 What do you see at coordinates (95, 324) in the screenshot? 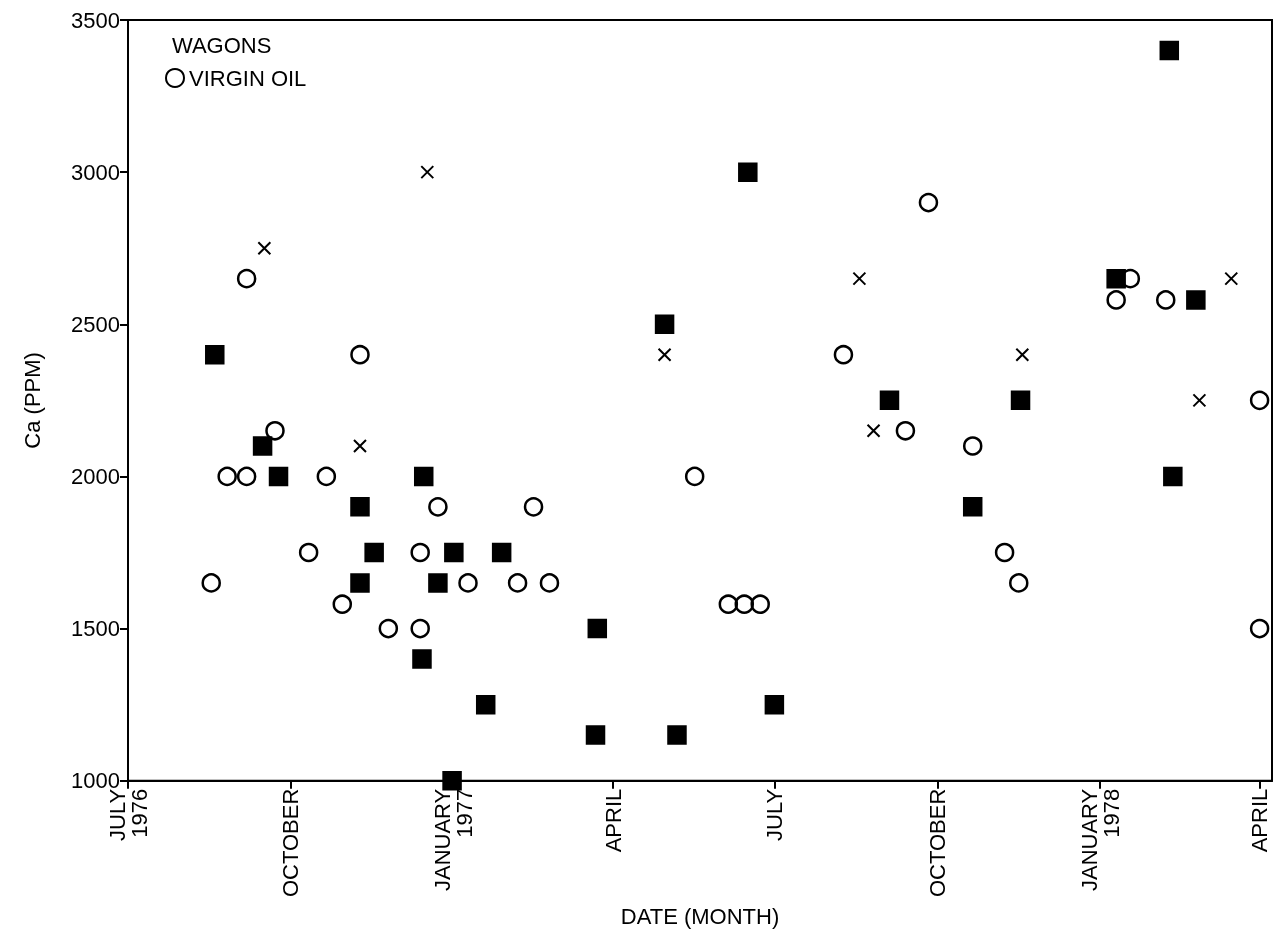
I see `y-tick-label: 2500` at bounding box center [95, 324].